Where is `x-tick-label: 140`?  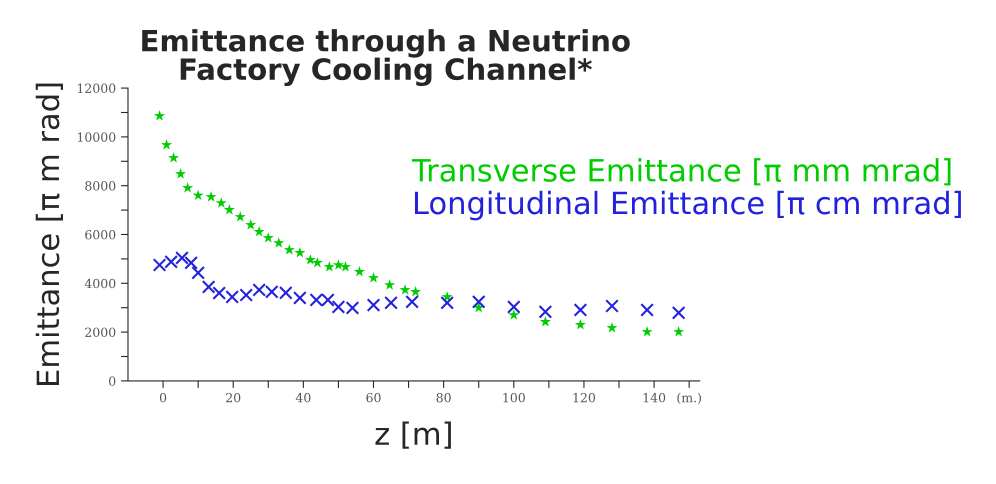 x-tick-label: 140 is located at coordinates (655, 397).